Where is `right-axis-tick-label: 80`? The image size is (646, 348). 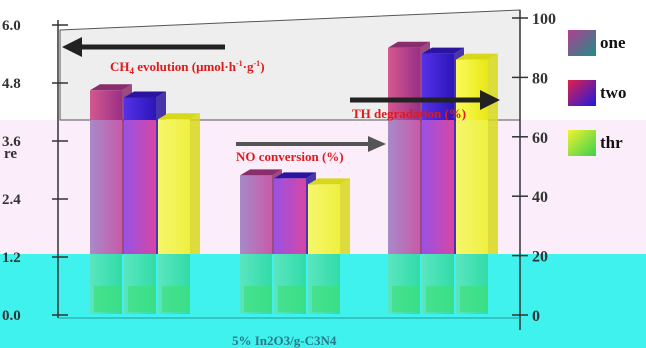 right-axis-tick-label: 80 is located at coordinates (540, 78).